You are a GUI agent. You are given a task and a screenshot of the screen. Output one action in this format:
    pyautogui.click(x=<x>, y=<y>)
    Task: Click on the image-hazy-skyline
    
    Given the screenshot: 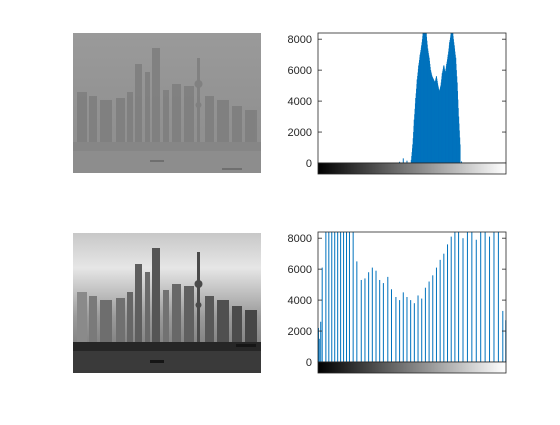 What is the action you would take?
    pyautogui.click(x=167, y=103)
    